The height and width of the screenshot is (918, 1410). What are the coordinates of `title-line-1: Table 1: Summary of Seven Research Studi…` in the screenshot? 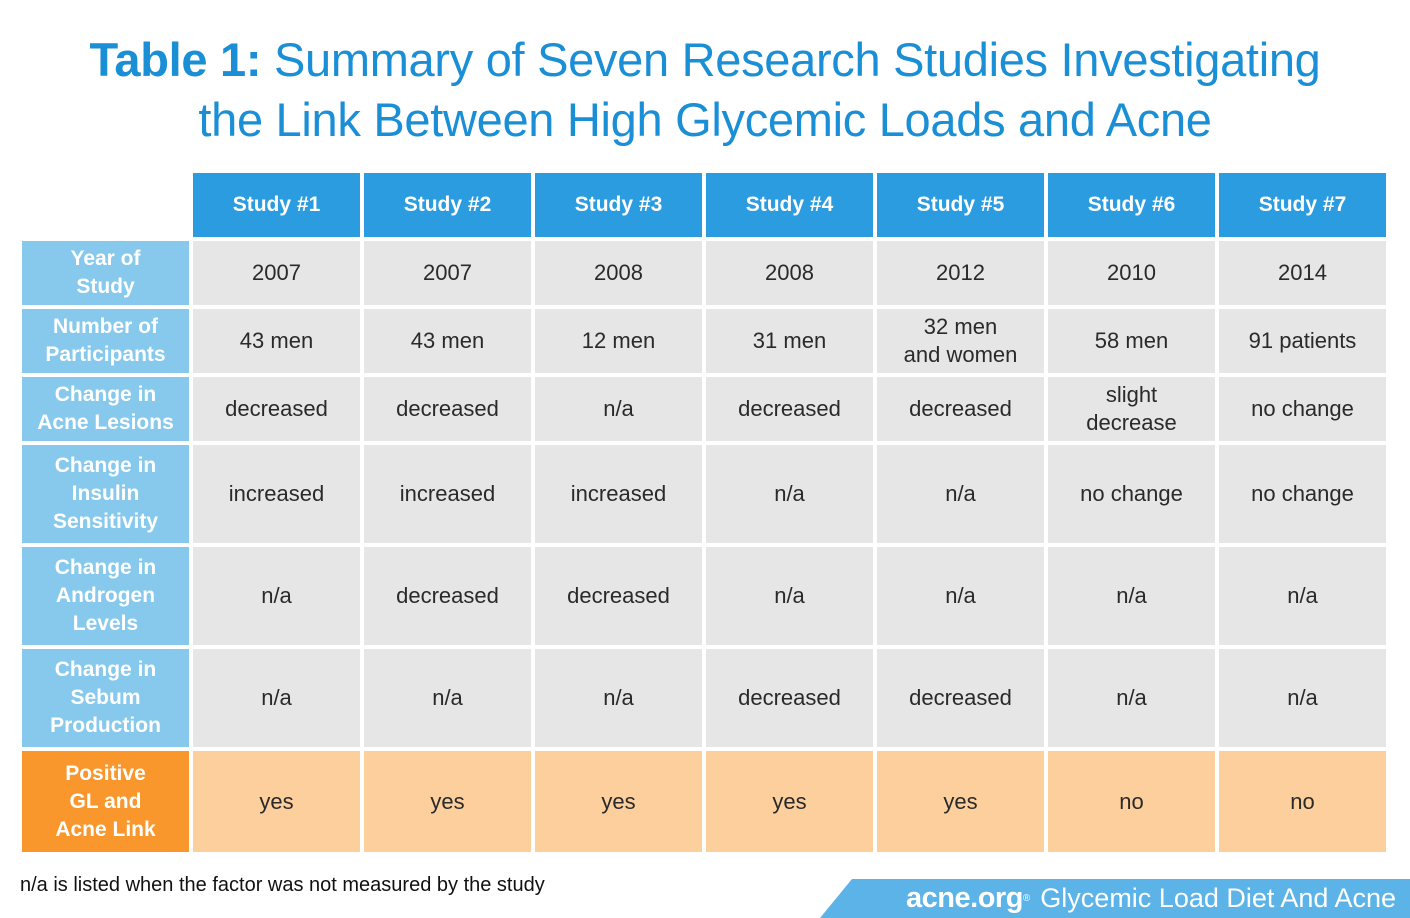 It's located at (705, 60).